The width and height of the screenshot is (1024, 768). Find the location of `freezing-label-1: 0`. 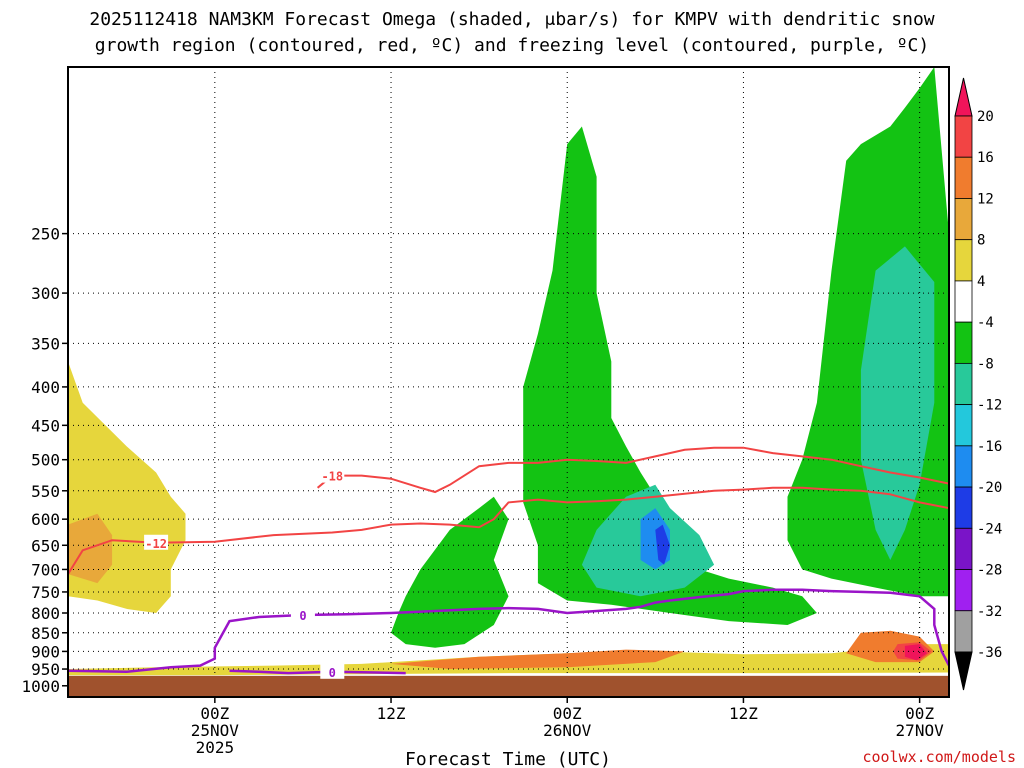

freezing-label-1: 0 is located at coordinates (332, 673).